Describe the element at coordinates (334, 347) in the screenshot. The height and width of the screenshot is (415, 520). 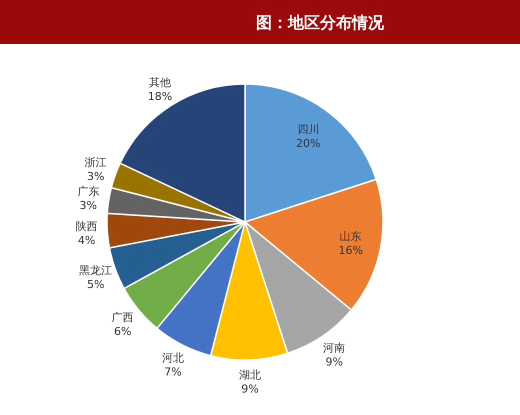
I see `slice-label: 河南` at that location.